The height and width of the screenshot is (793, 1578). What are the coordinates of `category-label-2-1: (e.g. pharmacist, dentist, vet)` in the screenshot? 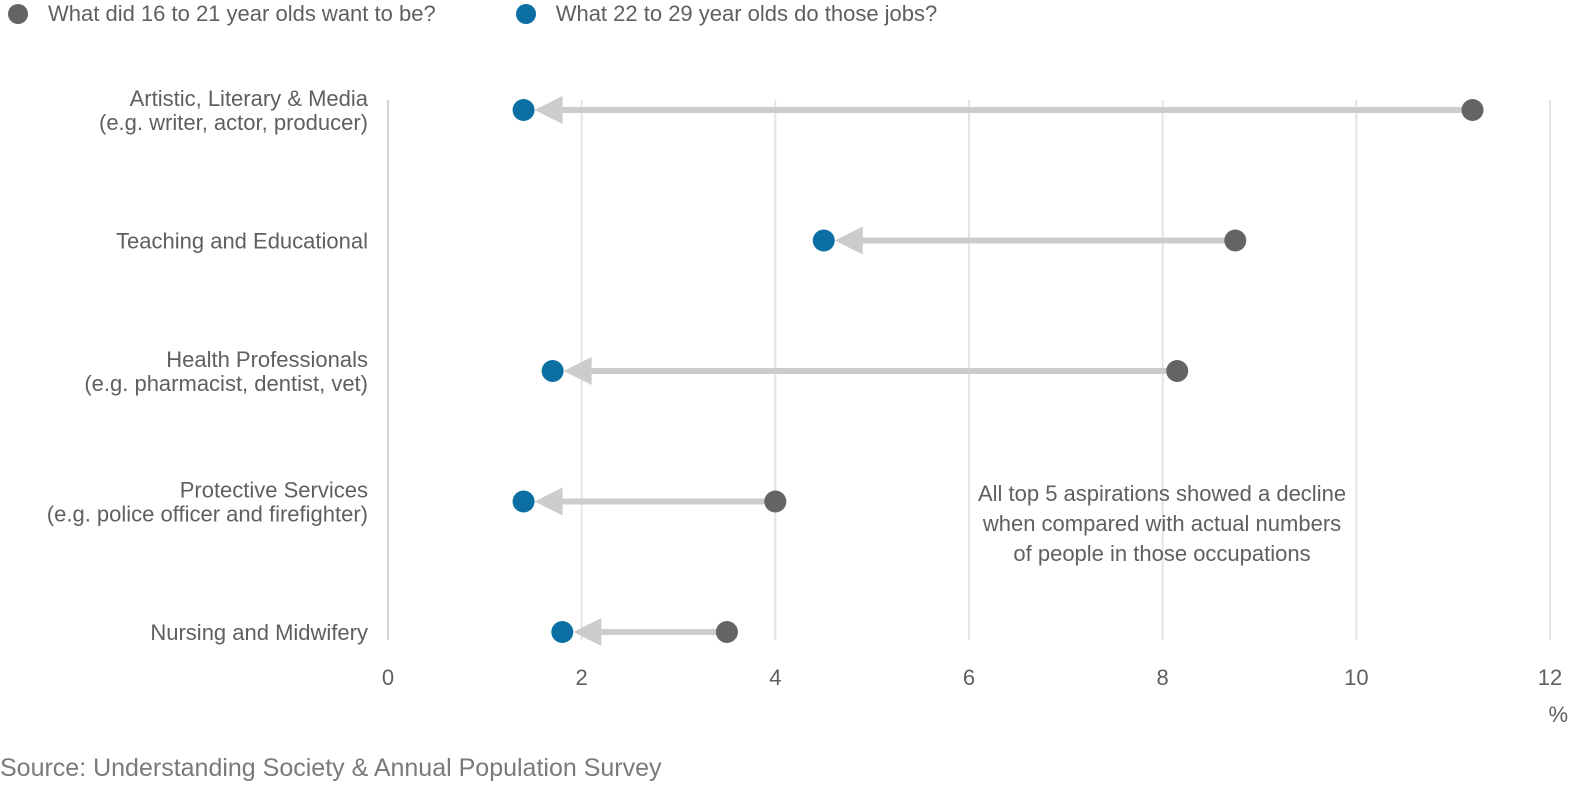 It's located at (226, 383).